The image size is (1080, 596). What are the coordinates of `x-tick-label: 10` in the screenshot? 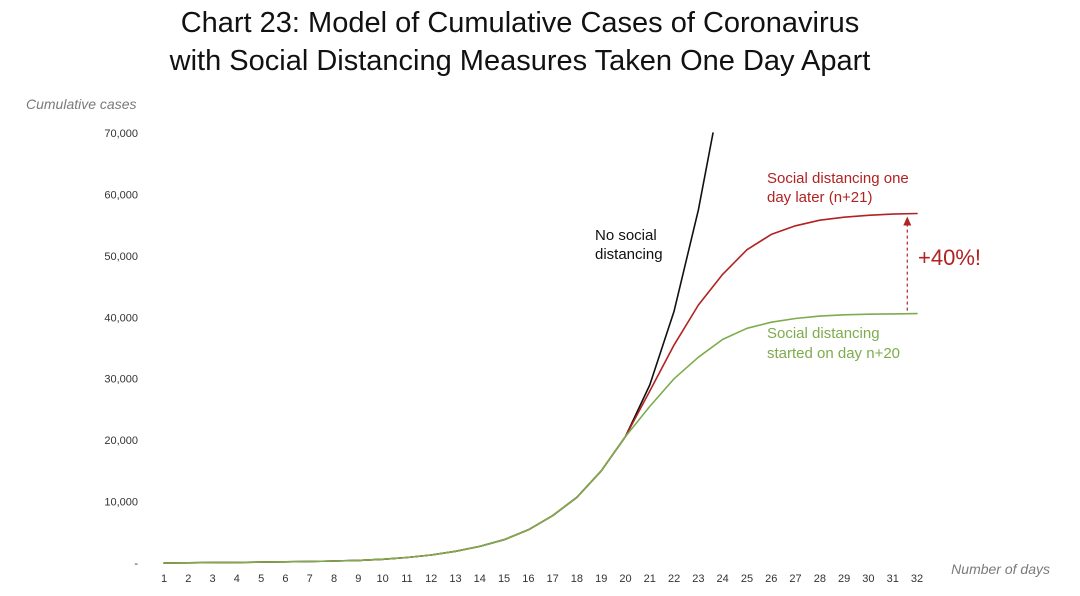 It's located at (382, 579).